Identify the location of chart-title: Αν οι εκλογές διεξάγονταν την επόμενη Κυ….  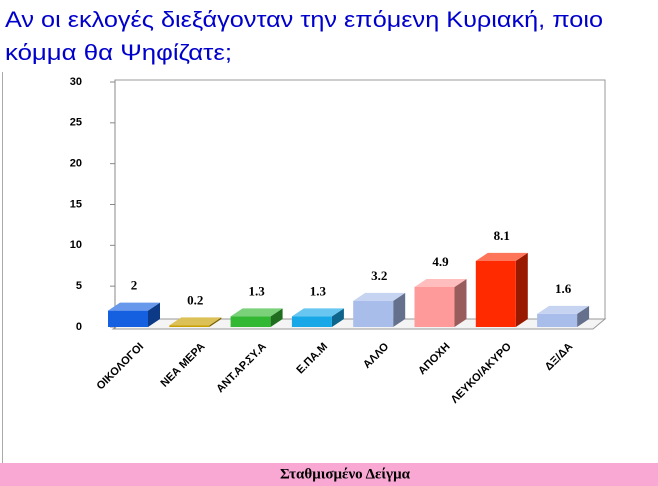
(304, 19).